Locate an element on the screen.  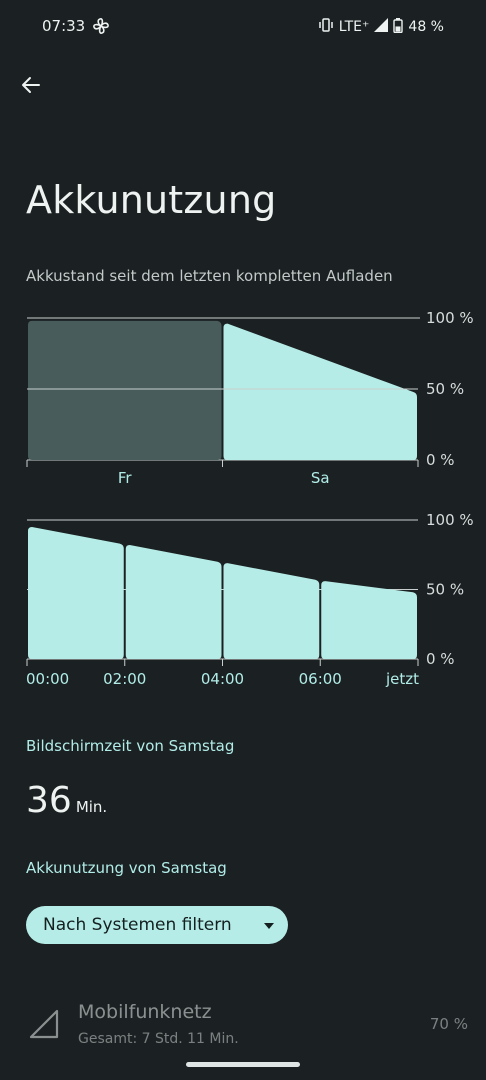
back-button is located at coordinates (31, 85).